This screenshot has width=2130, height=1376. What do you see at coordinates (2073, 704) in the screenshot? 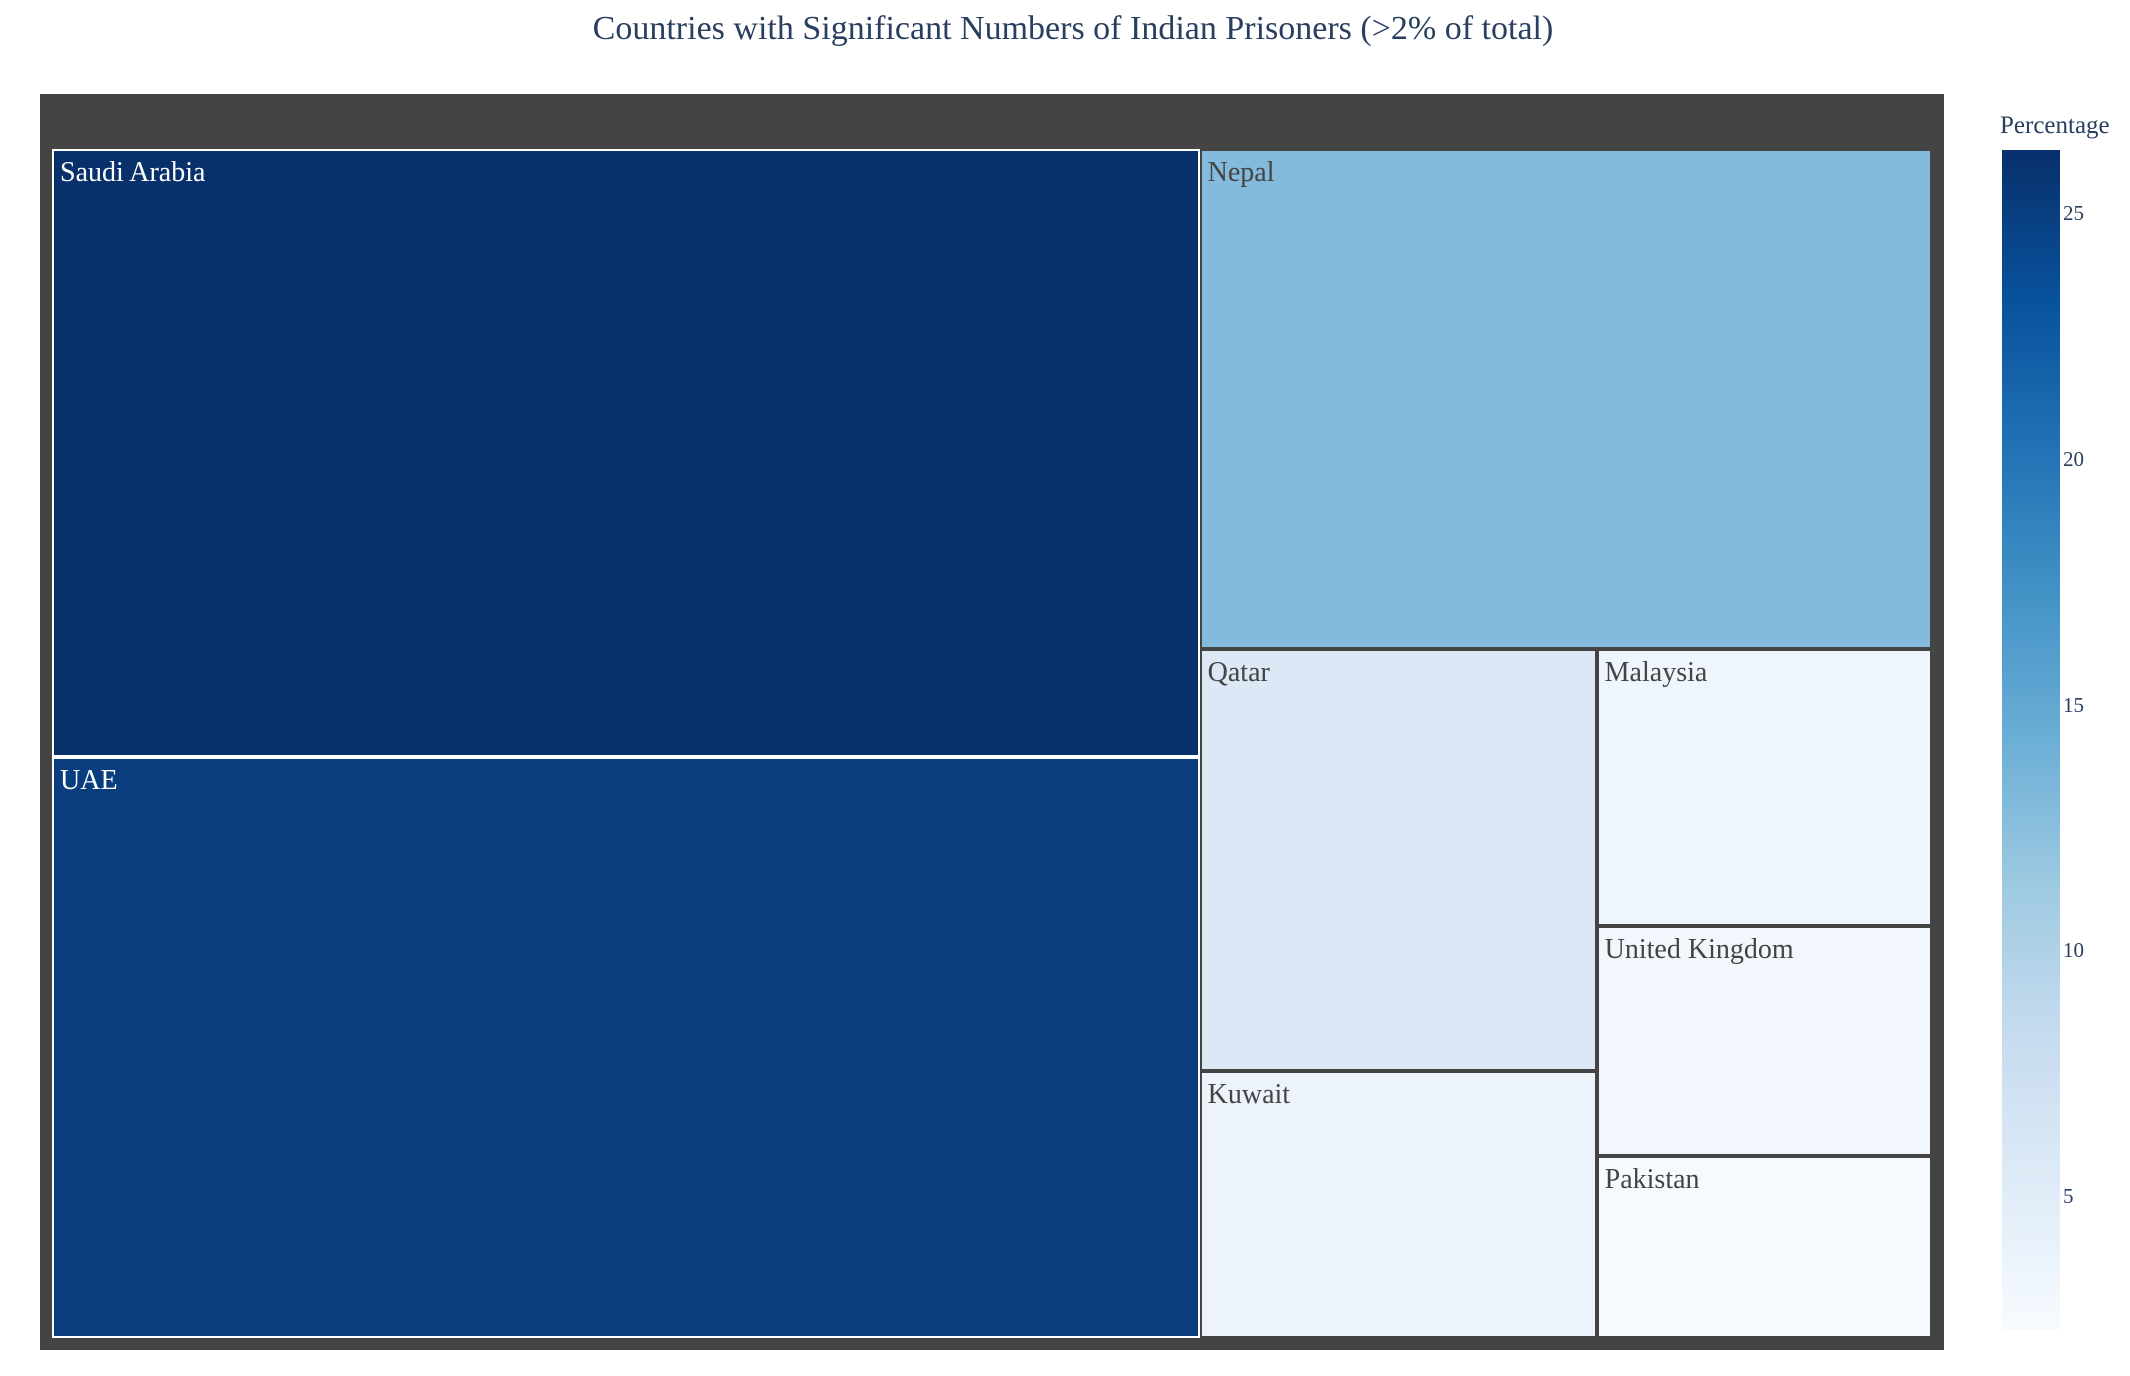
I see `colorbar-tick: 15` at bounding box center [2073, 704].